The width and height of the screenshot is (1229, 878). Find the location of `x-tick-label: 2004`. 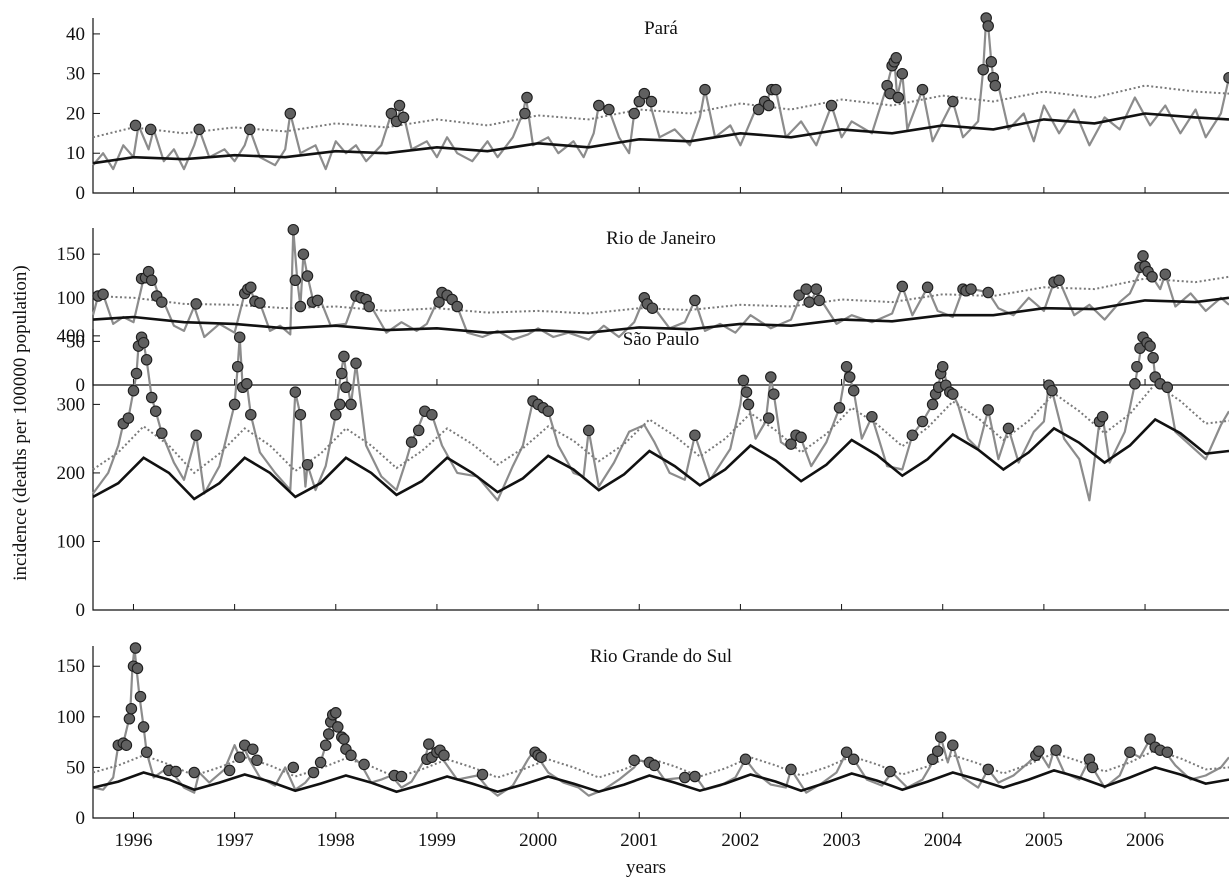

x-tick-label: 2004 is located at coordinates (943, 840).